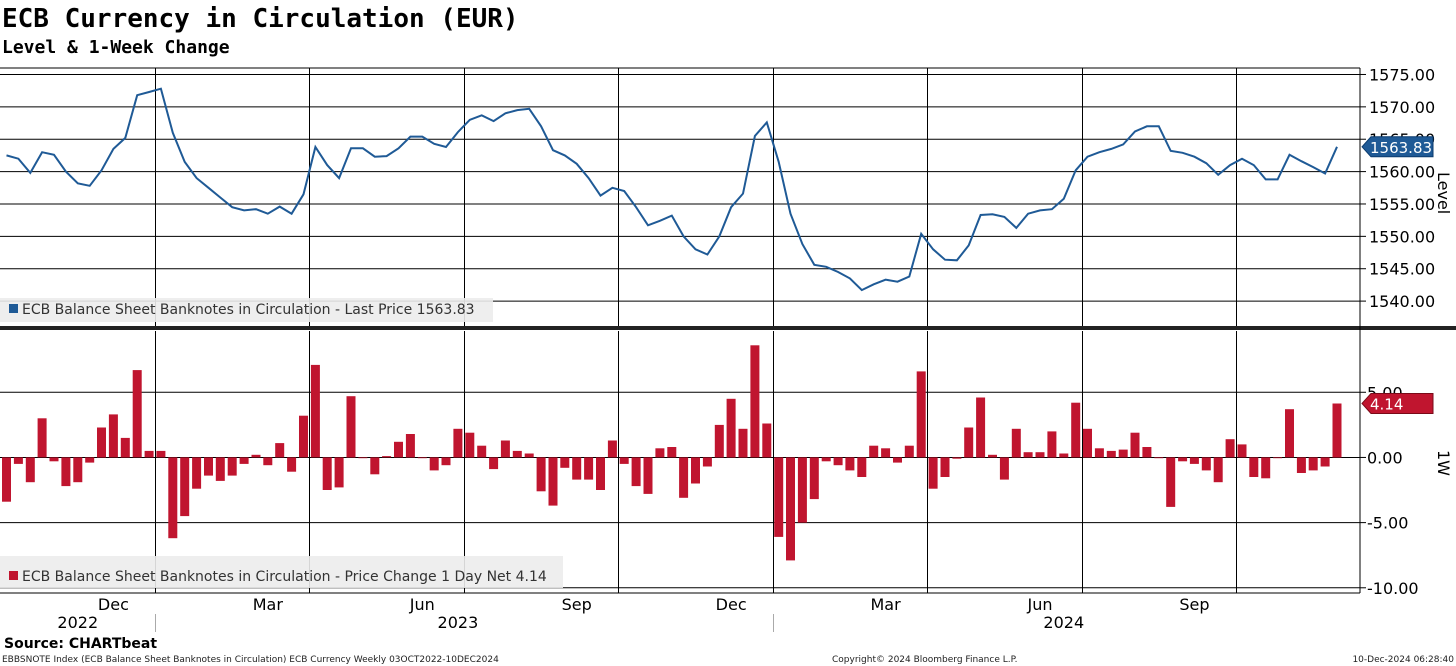 Image resolution: width=1456 pixels, height=666 pixels. I want to click on level-tick-label: 1555.00, so click(1402, 204).